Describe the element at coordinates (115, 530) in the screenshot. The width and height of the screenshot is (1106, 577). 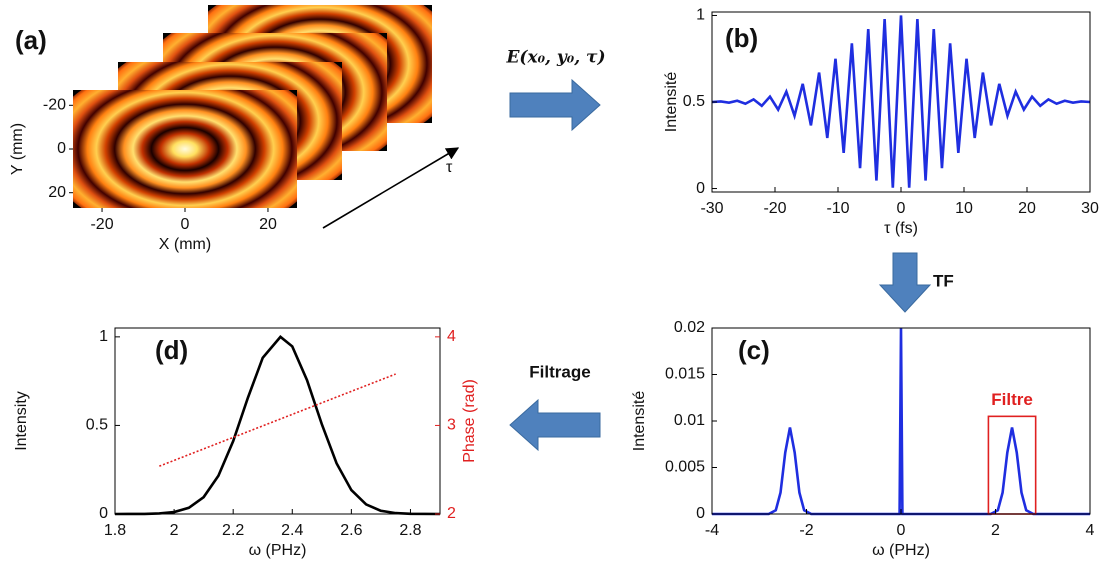
I see `x-tick-label: 1.8` at that location.